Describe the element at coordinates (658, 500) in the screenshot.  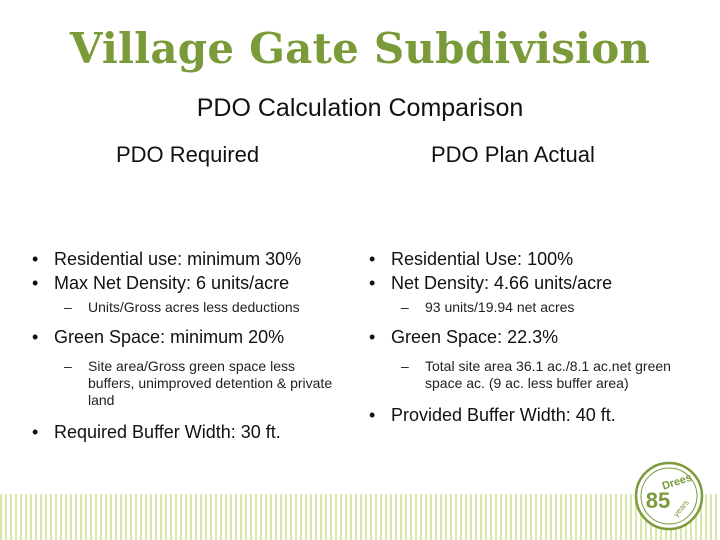
I see `logo-number: 85` at that location.